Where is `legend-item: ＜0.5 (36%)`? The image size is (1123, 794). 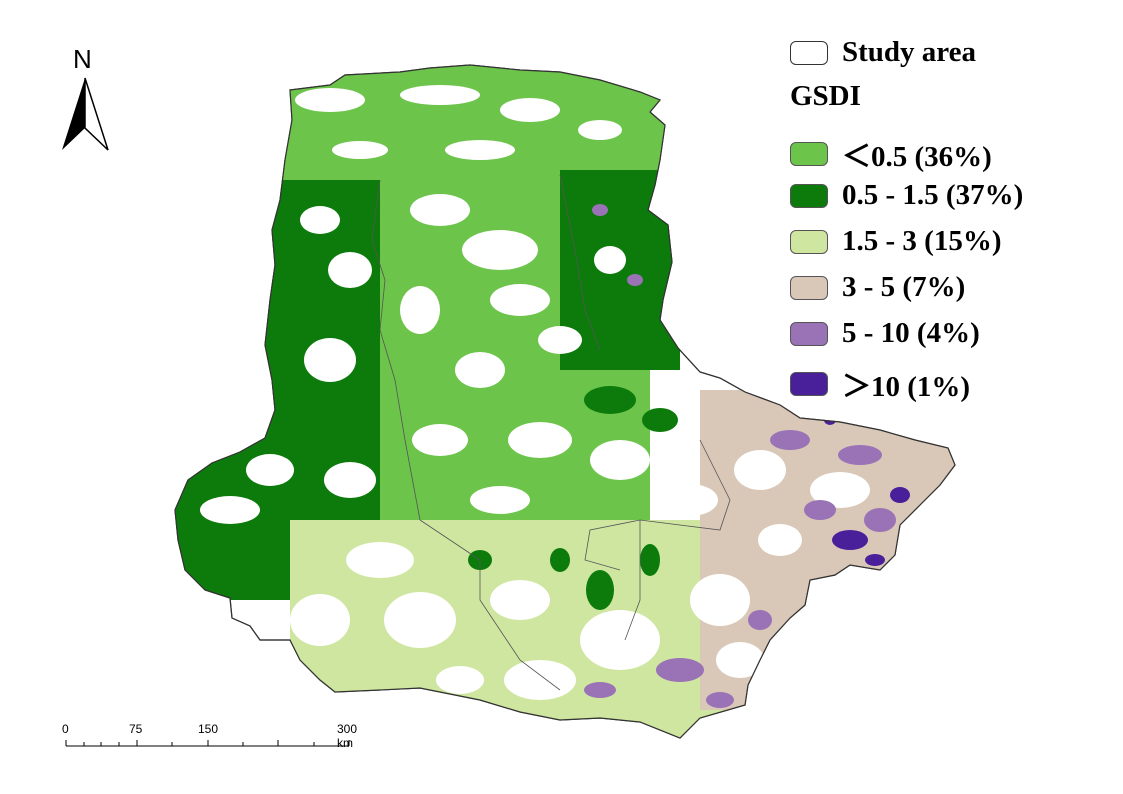 legend-item: ＜0.5 (36%) is located at coordinates (891, 154).